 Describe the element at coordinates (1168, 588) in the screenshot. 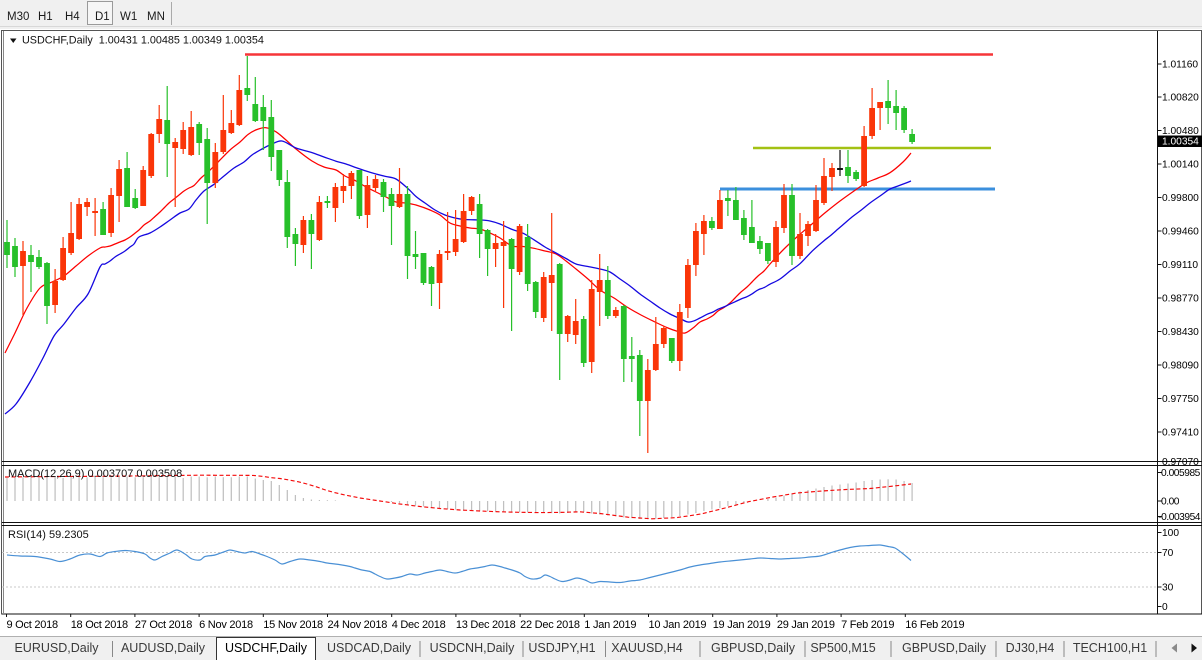

I see `svg-text: 30` at that location.